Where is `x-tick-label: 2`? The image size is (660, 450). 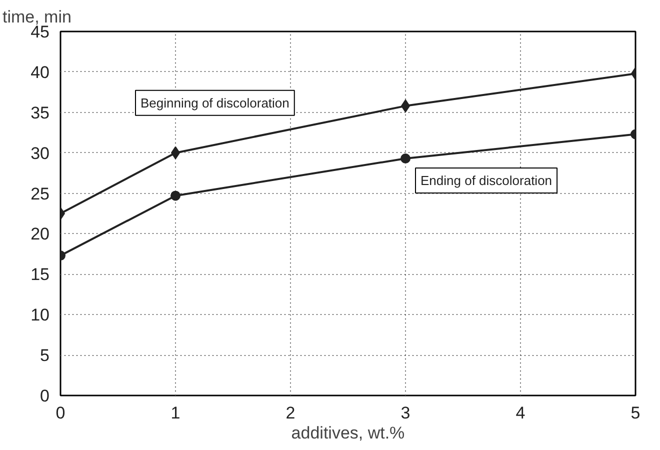 x-tick-label: 2 is located at coordinates (291, 413).